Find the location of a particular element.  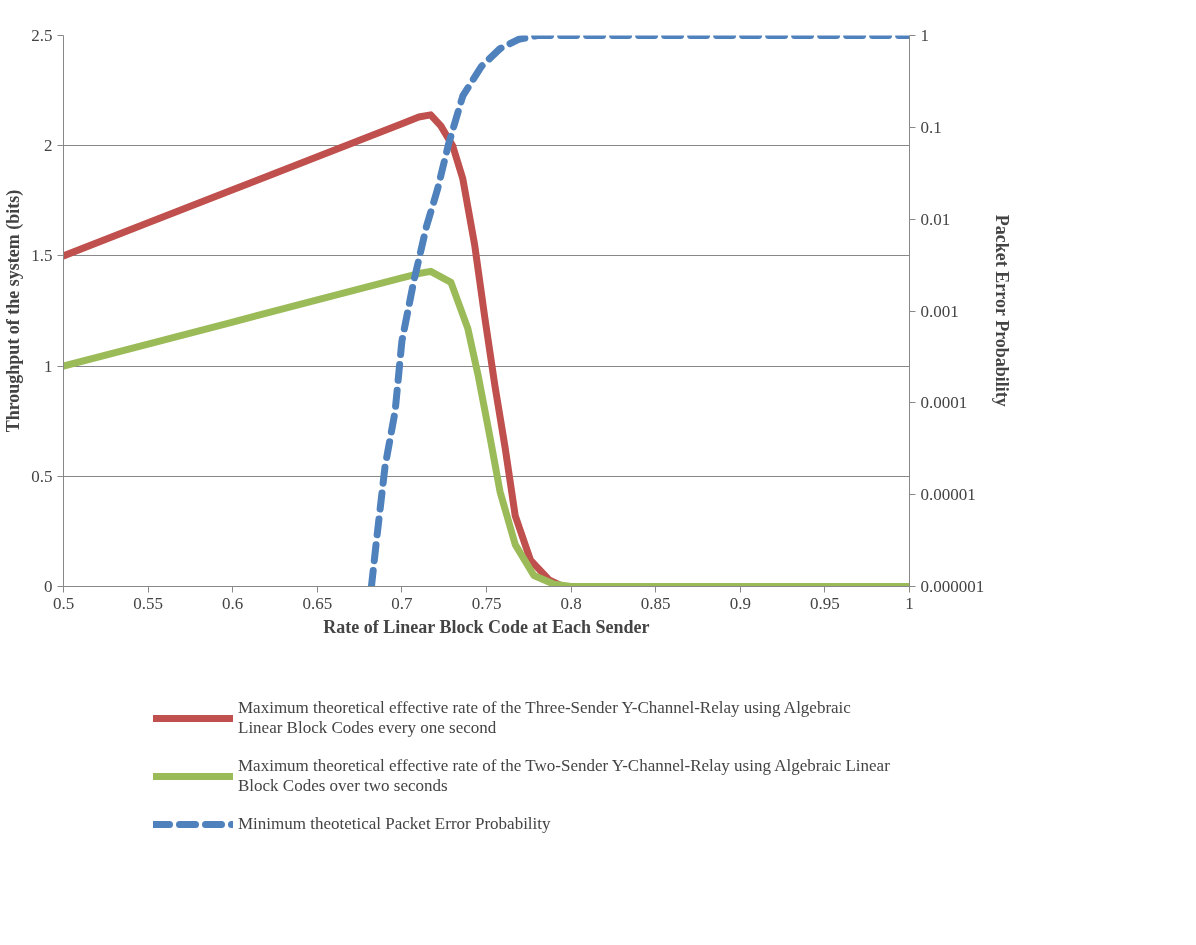

y-tick-label: 1 is located at coordinates (48, 366).